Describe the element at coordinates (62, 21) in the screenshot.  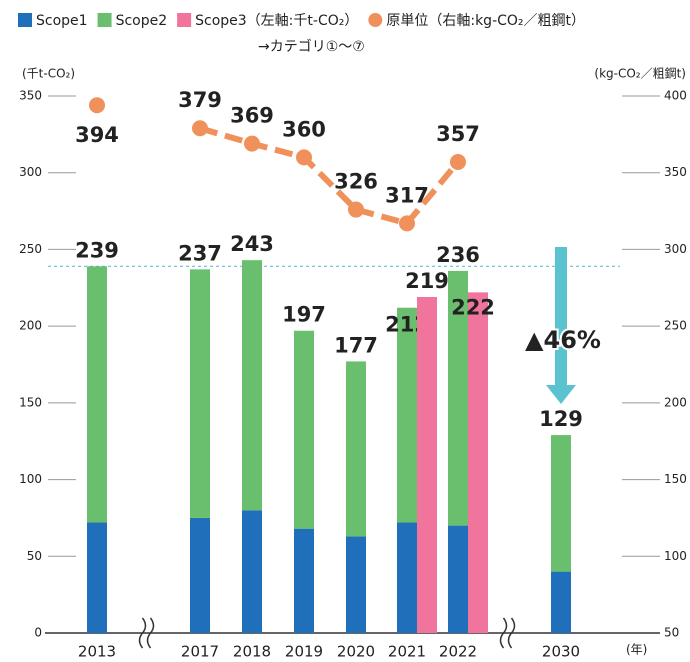
I see `legend-label: Scope1` at that location.